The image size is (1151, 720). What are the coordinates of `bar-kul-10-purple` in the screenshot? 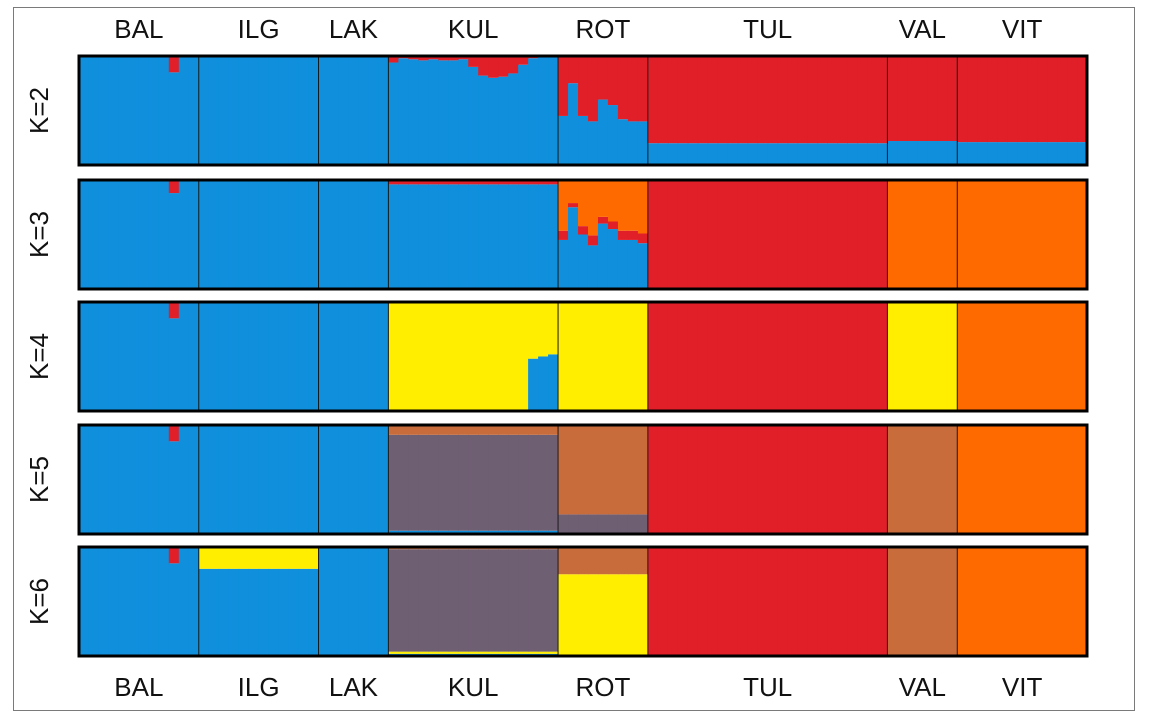 It's located at (483, 600).